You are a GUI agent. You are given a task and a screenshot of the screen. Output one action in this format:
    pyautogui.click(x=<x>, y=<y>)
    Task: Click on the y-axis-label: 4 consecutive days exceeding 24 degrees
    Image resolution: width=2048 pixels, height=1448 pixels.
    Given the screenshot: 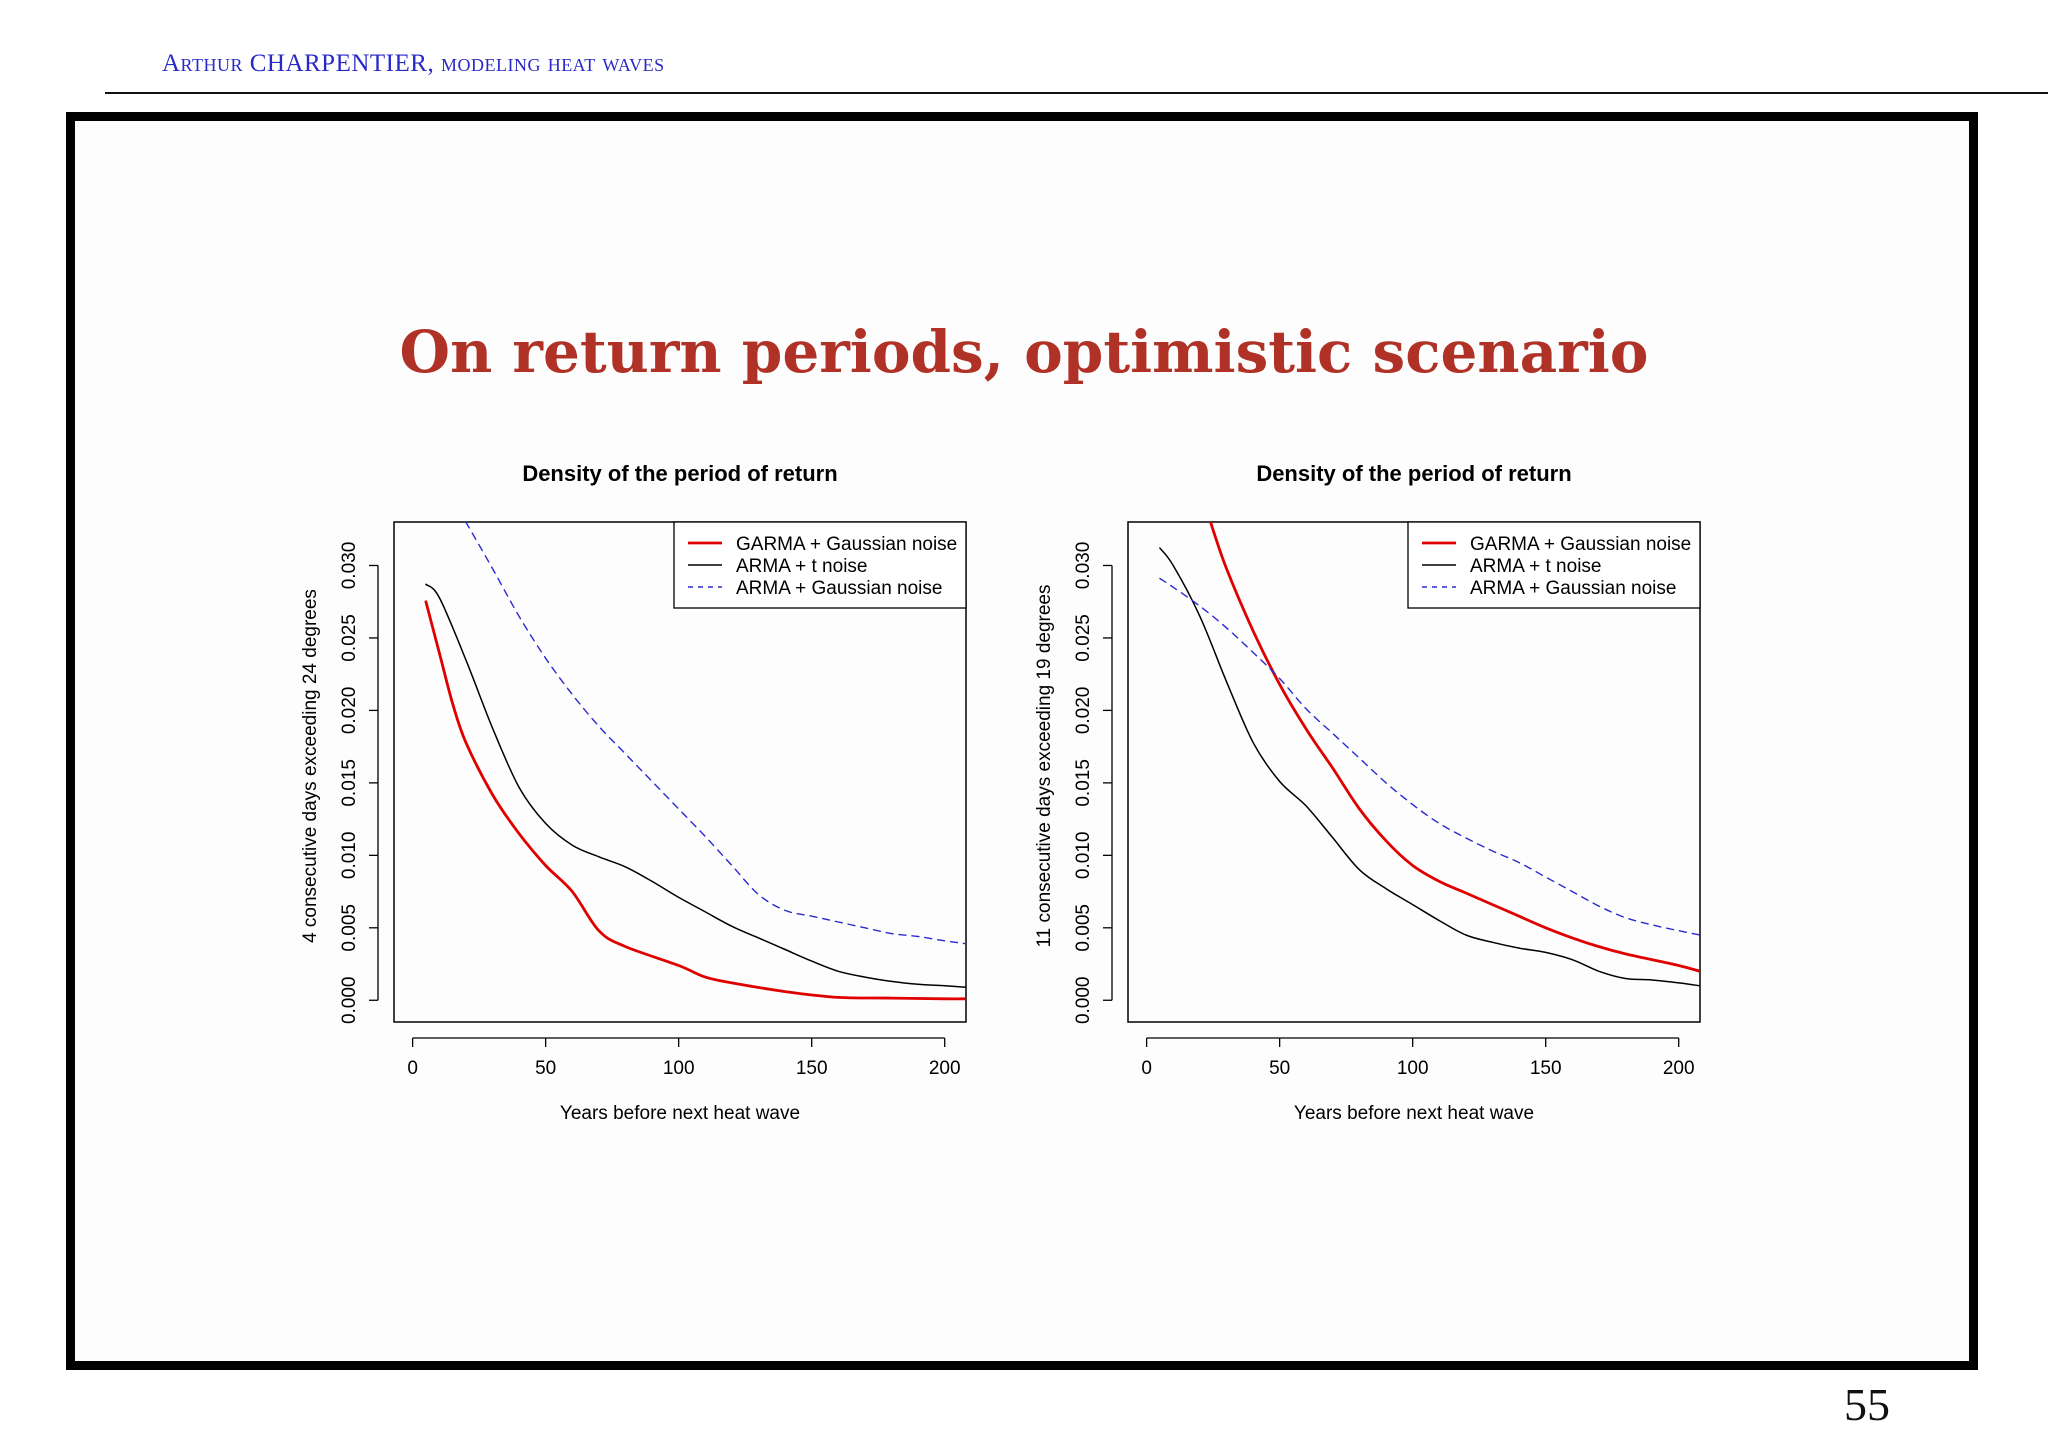 What is the action you would take?
    pyautogui.click(x=310, y=766)
    